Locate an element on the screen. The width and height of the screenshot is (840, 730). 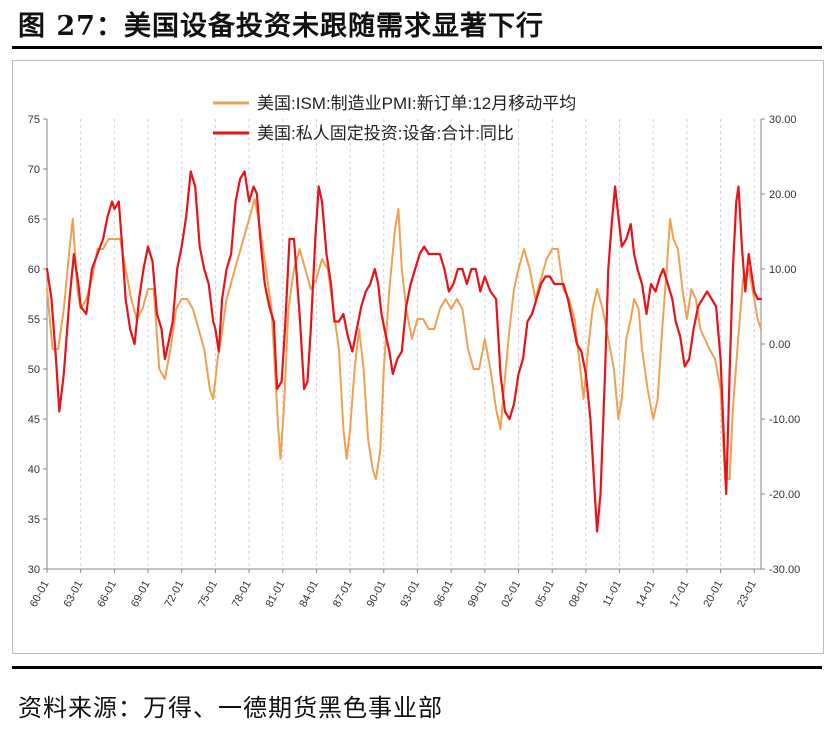
y-left-tick-label: 40 is located at coordinates (34, 470).